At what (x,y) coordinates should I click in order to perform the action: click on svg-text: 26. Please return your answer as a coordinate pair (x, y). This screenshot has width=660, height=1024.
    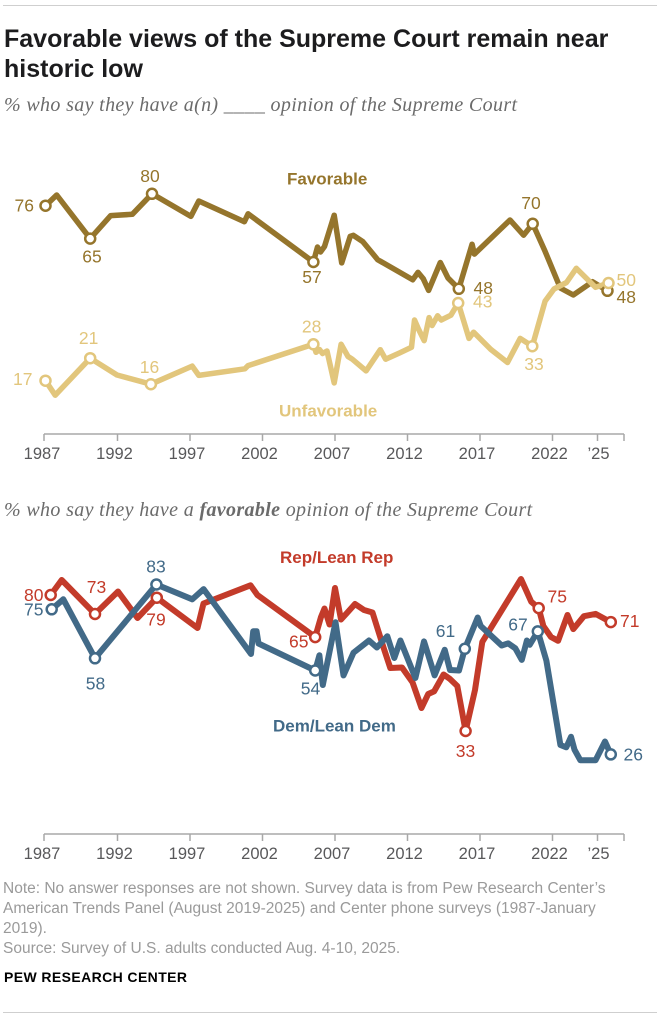
    Looking at the image, I should click on (633, 755).